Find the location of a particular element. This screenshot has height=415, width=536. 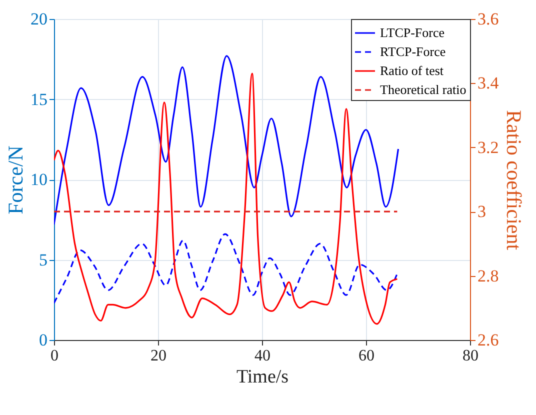

y2-tick-label: 2.8 is located at coordinates (488, 276).